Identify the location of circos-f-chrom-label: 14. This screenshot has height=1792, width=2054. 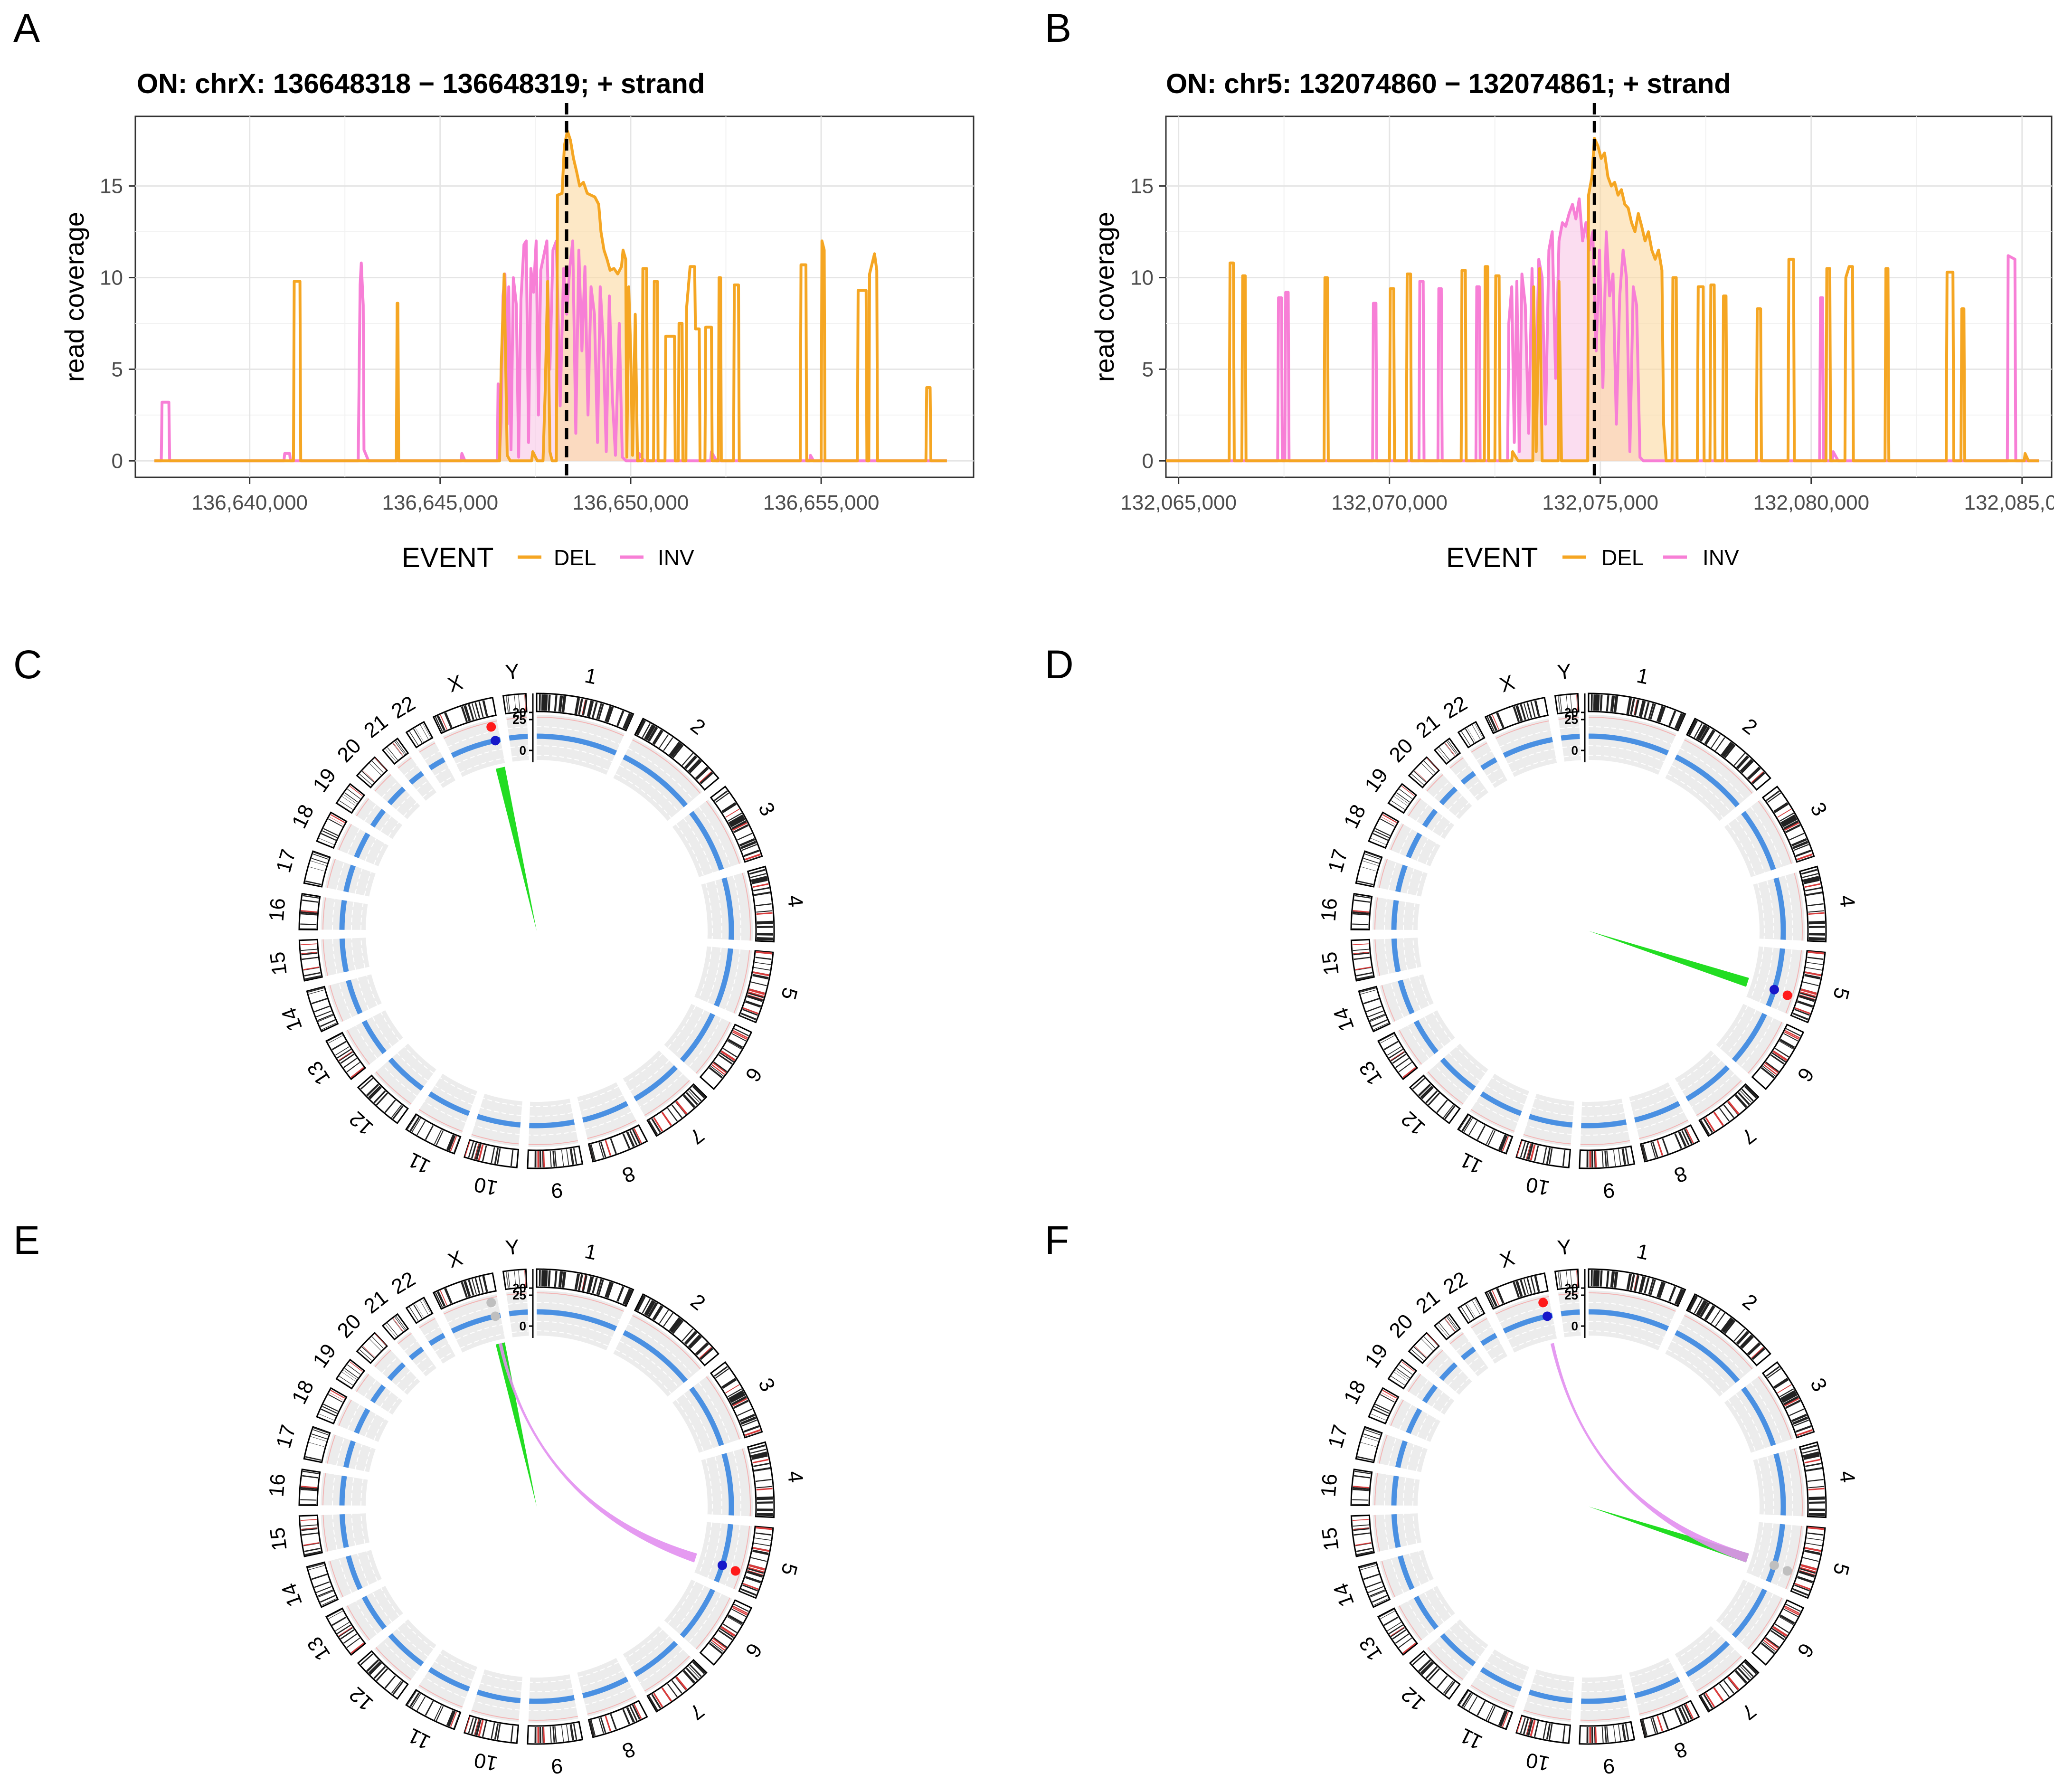
(1344, 1595).